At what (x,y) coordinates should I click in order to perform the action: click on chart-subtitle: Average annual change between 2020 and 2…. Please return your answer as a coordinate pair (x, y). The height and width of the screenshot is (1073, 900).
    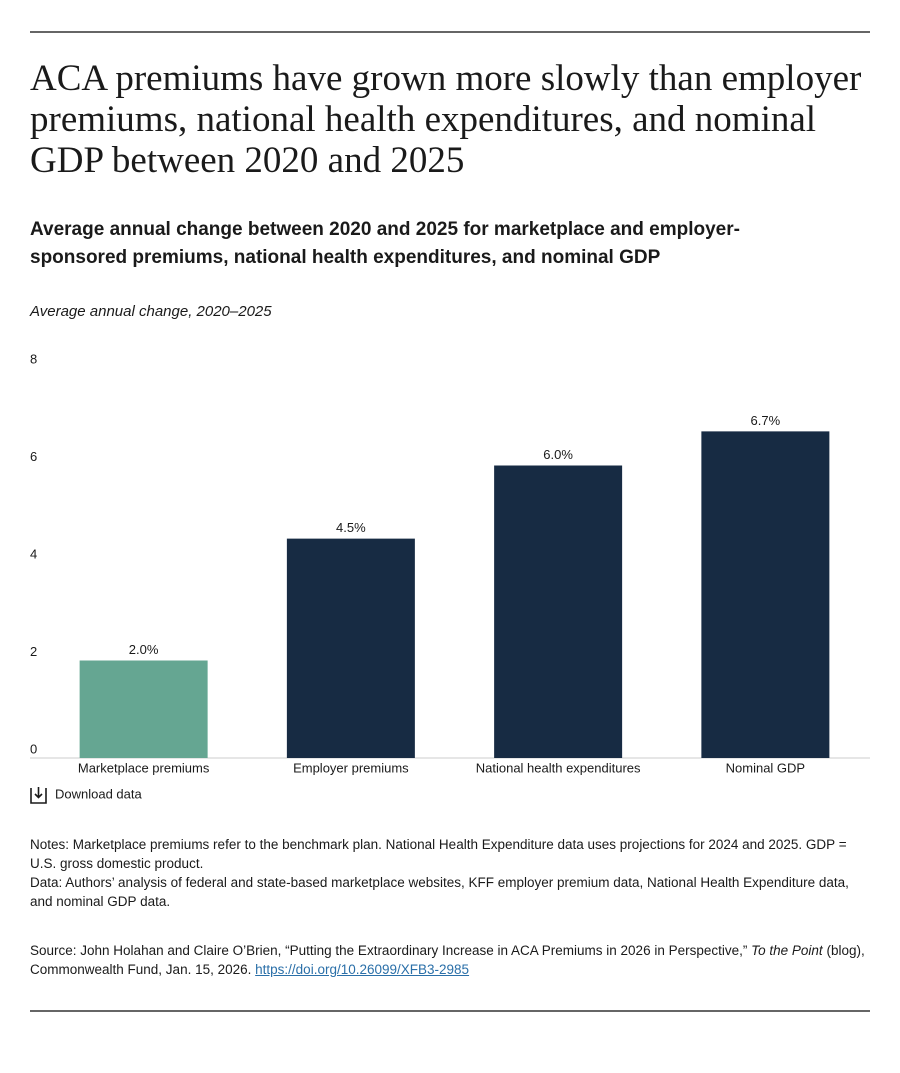
    Looking at the image, I should click on (385, 243).